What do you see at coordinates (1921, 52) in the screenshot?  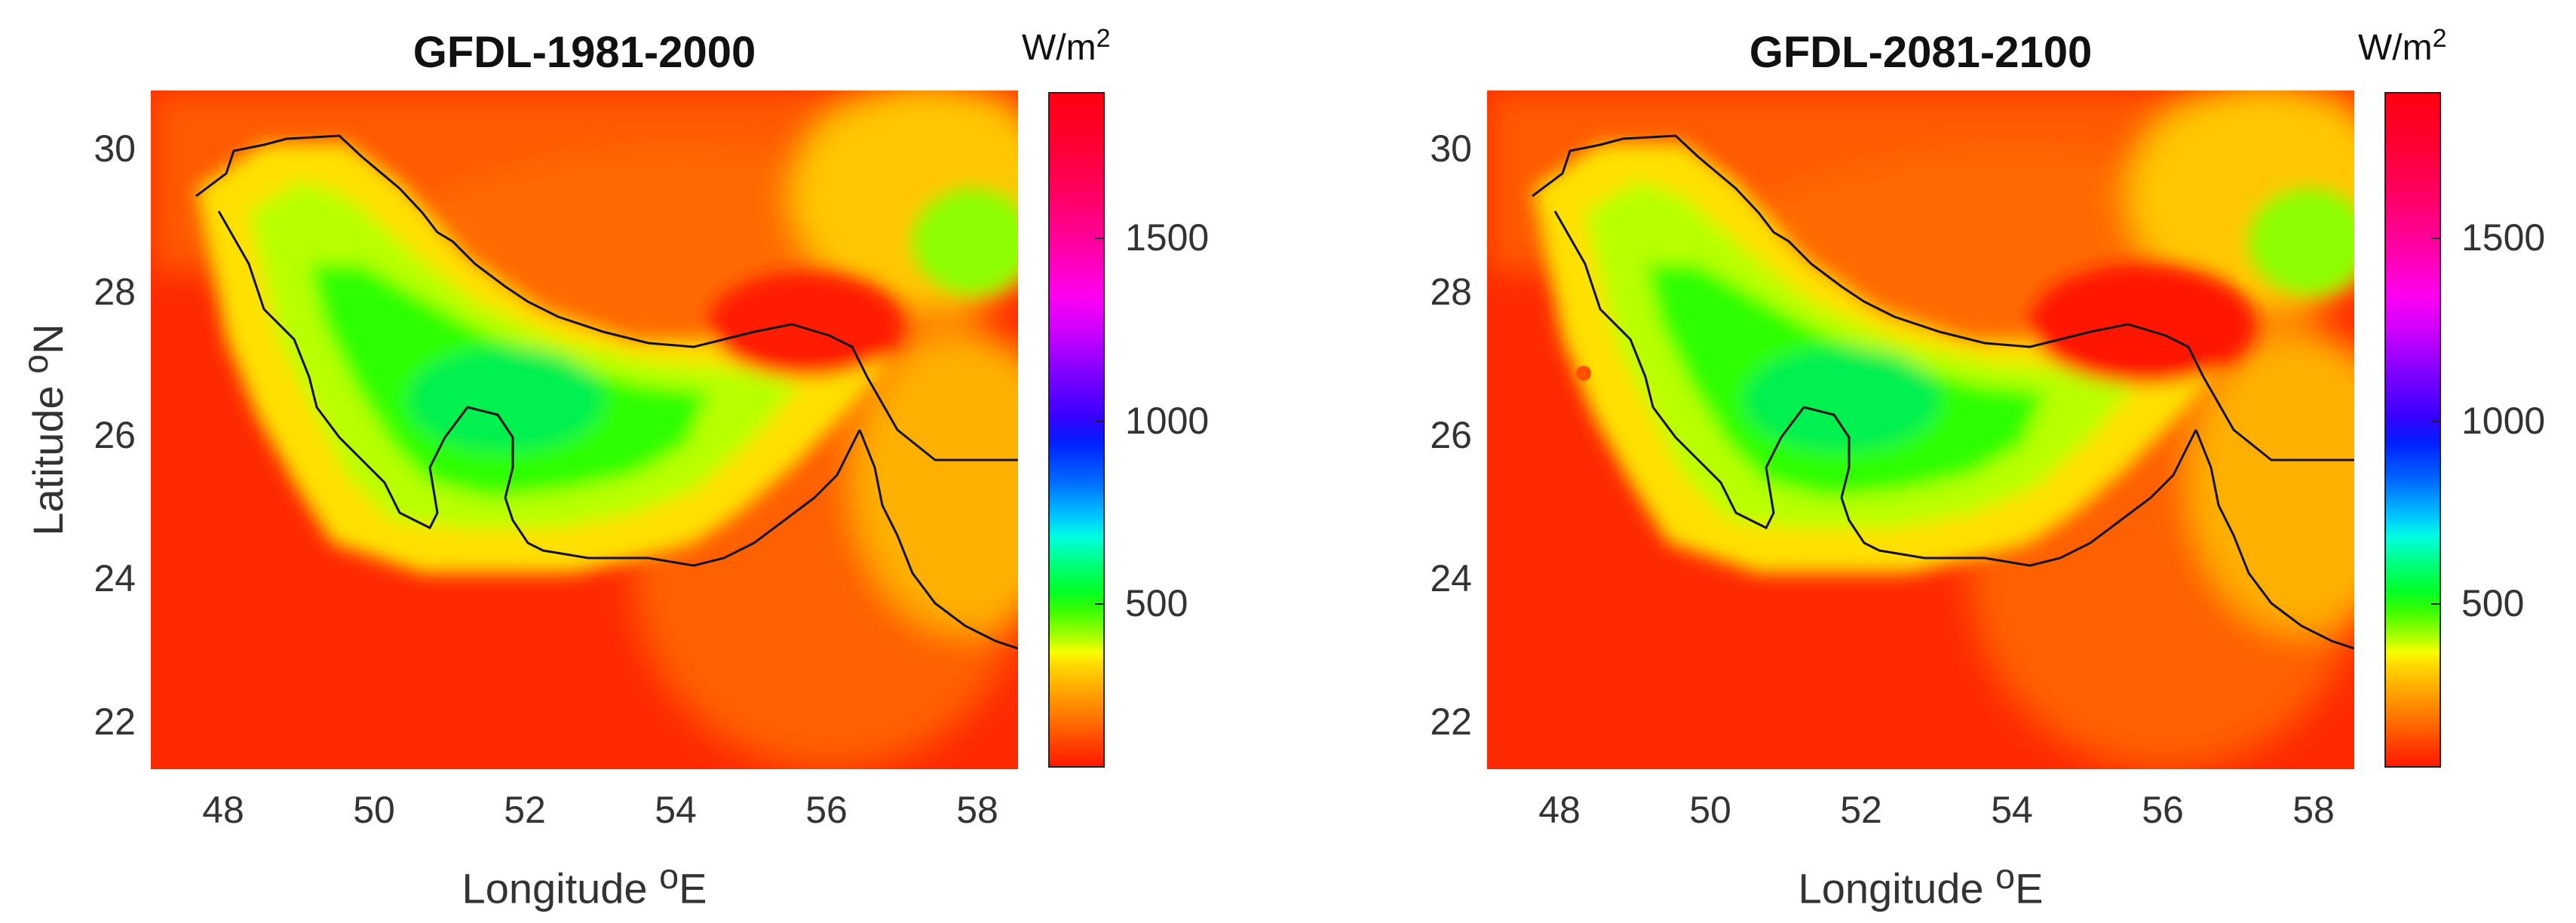 I see `chart-title: GFDL-2081-2100` at bounding box center [1921, 52].